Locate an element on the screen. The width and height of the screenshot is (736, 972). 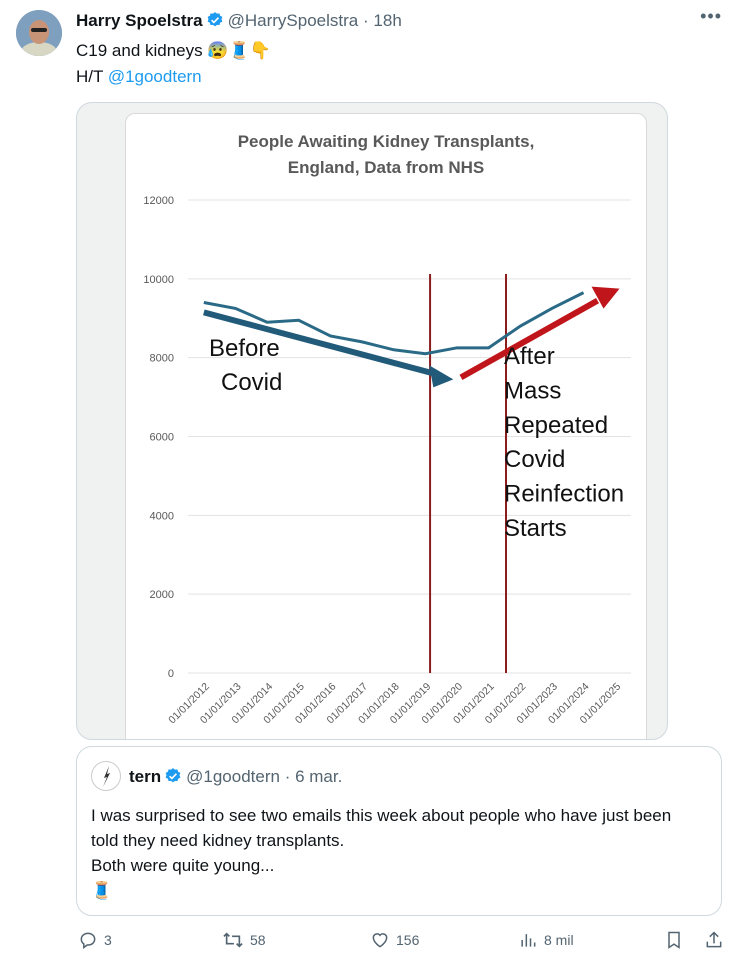
arrow-head-blue is located at coordinates (441, 376).